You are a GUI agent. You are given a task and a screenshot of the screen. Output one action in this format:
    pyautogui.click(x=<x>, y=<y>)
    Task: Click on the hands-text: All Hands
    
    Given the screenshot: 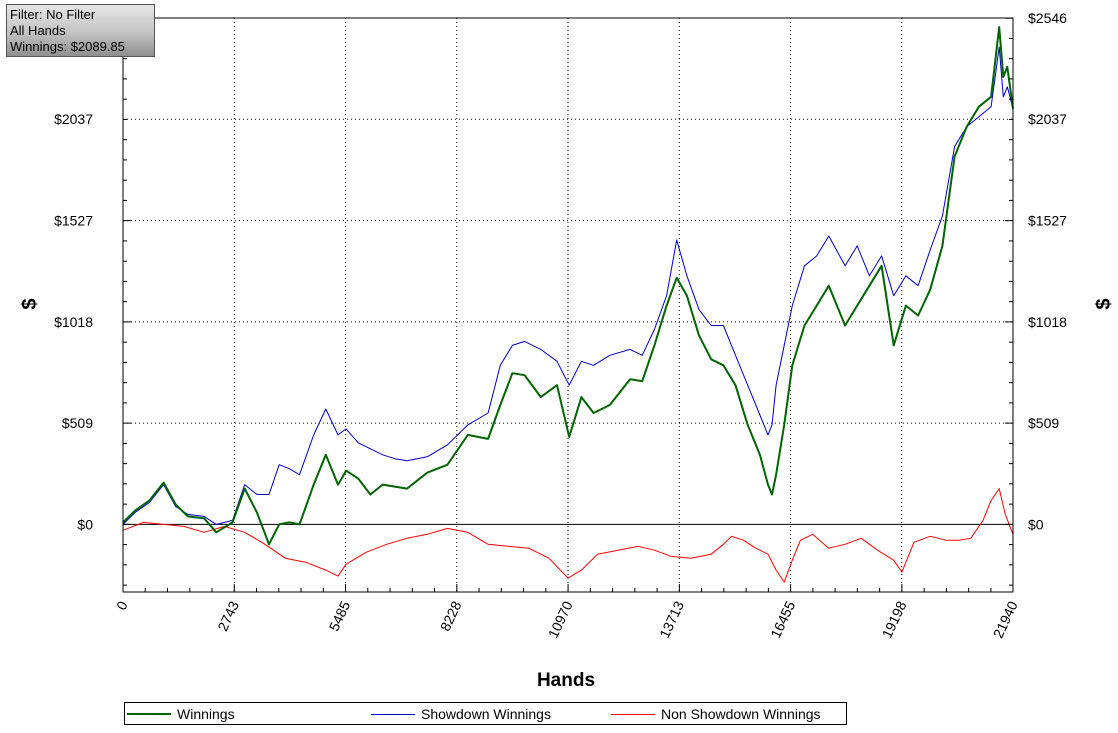 What is the action you would take?
    pyautogui.click(x=38, y=30)
    